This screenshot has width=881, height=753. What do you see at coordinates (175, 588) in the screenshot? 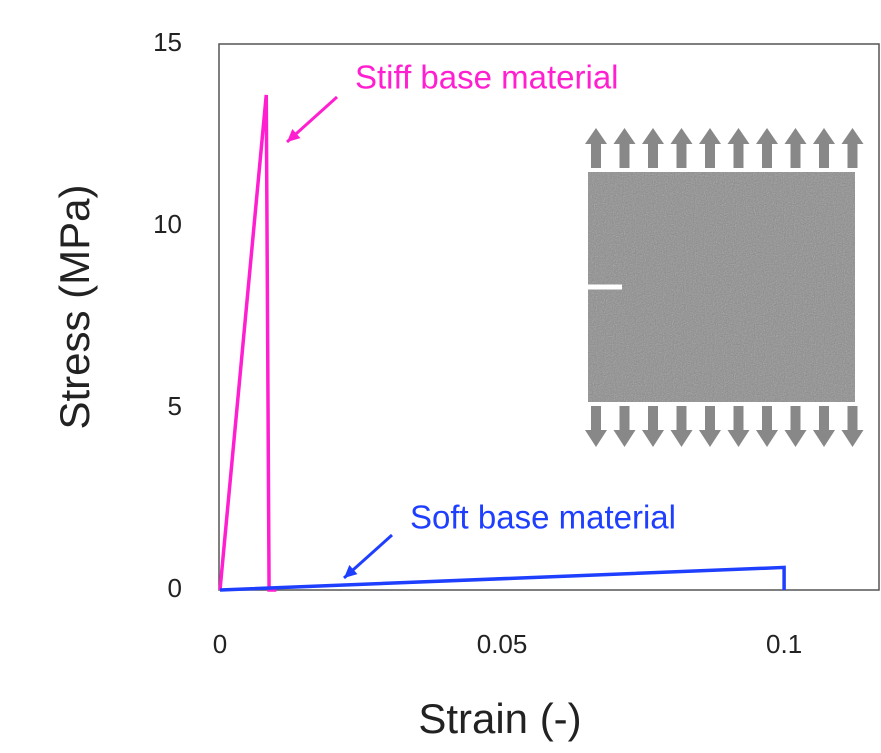
I see `y-tick-label: 0` at bounding box center [175, 588].